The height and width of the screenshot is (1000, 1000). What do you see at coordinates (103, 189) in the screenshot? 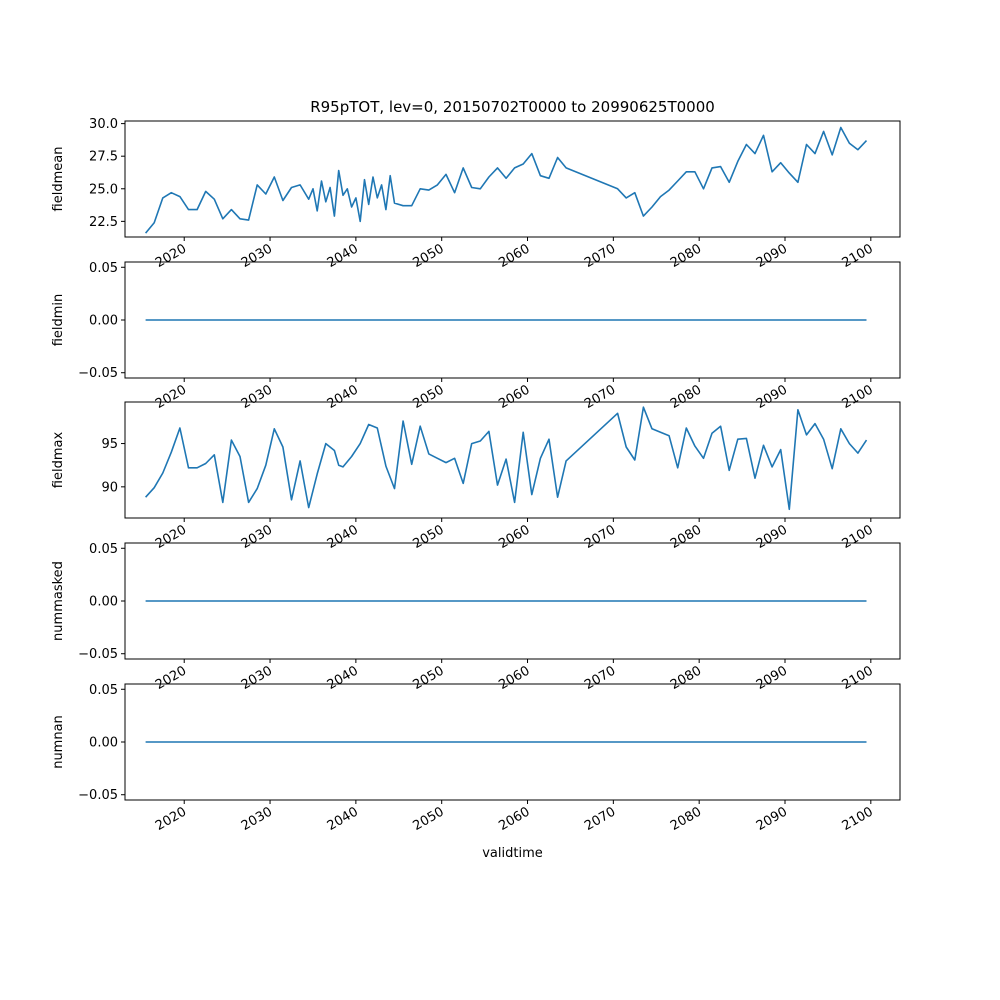
I see `y-tick-label: 25.0` at bounding box center [103, 189].